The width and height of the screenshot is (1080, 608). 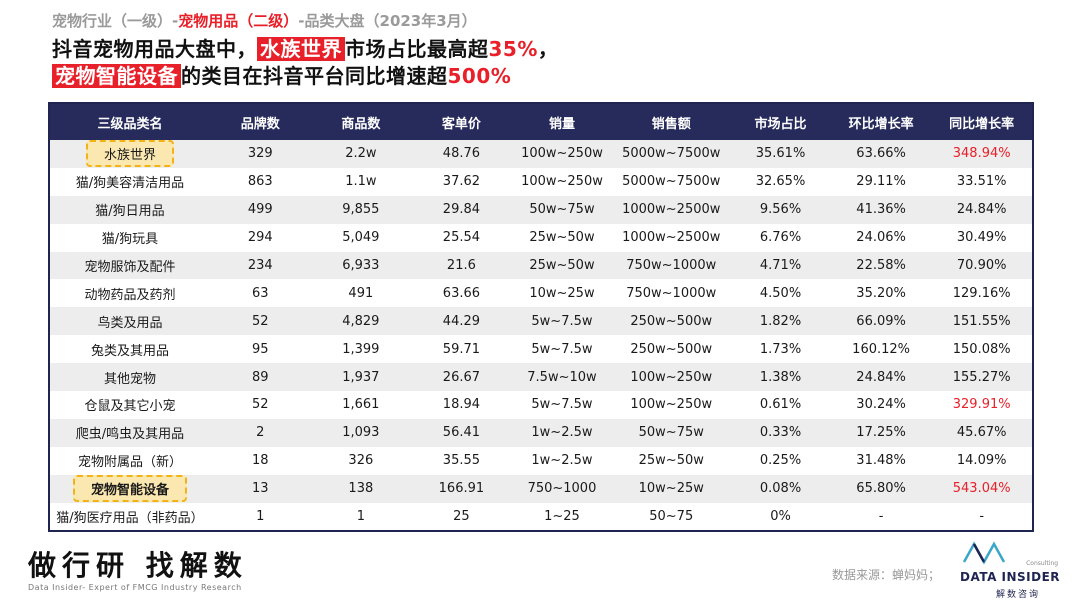 I want to click on table-cell: 50~75, so click(x=671, y=517).